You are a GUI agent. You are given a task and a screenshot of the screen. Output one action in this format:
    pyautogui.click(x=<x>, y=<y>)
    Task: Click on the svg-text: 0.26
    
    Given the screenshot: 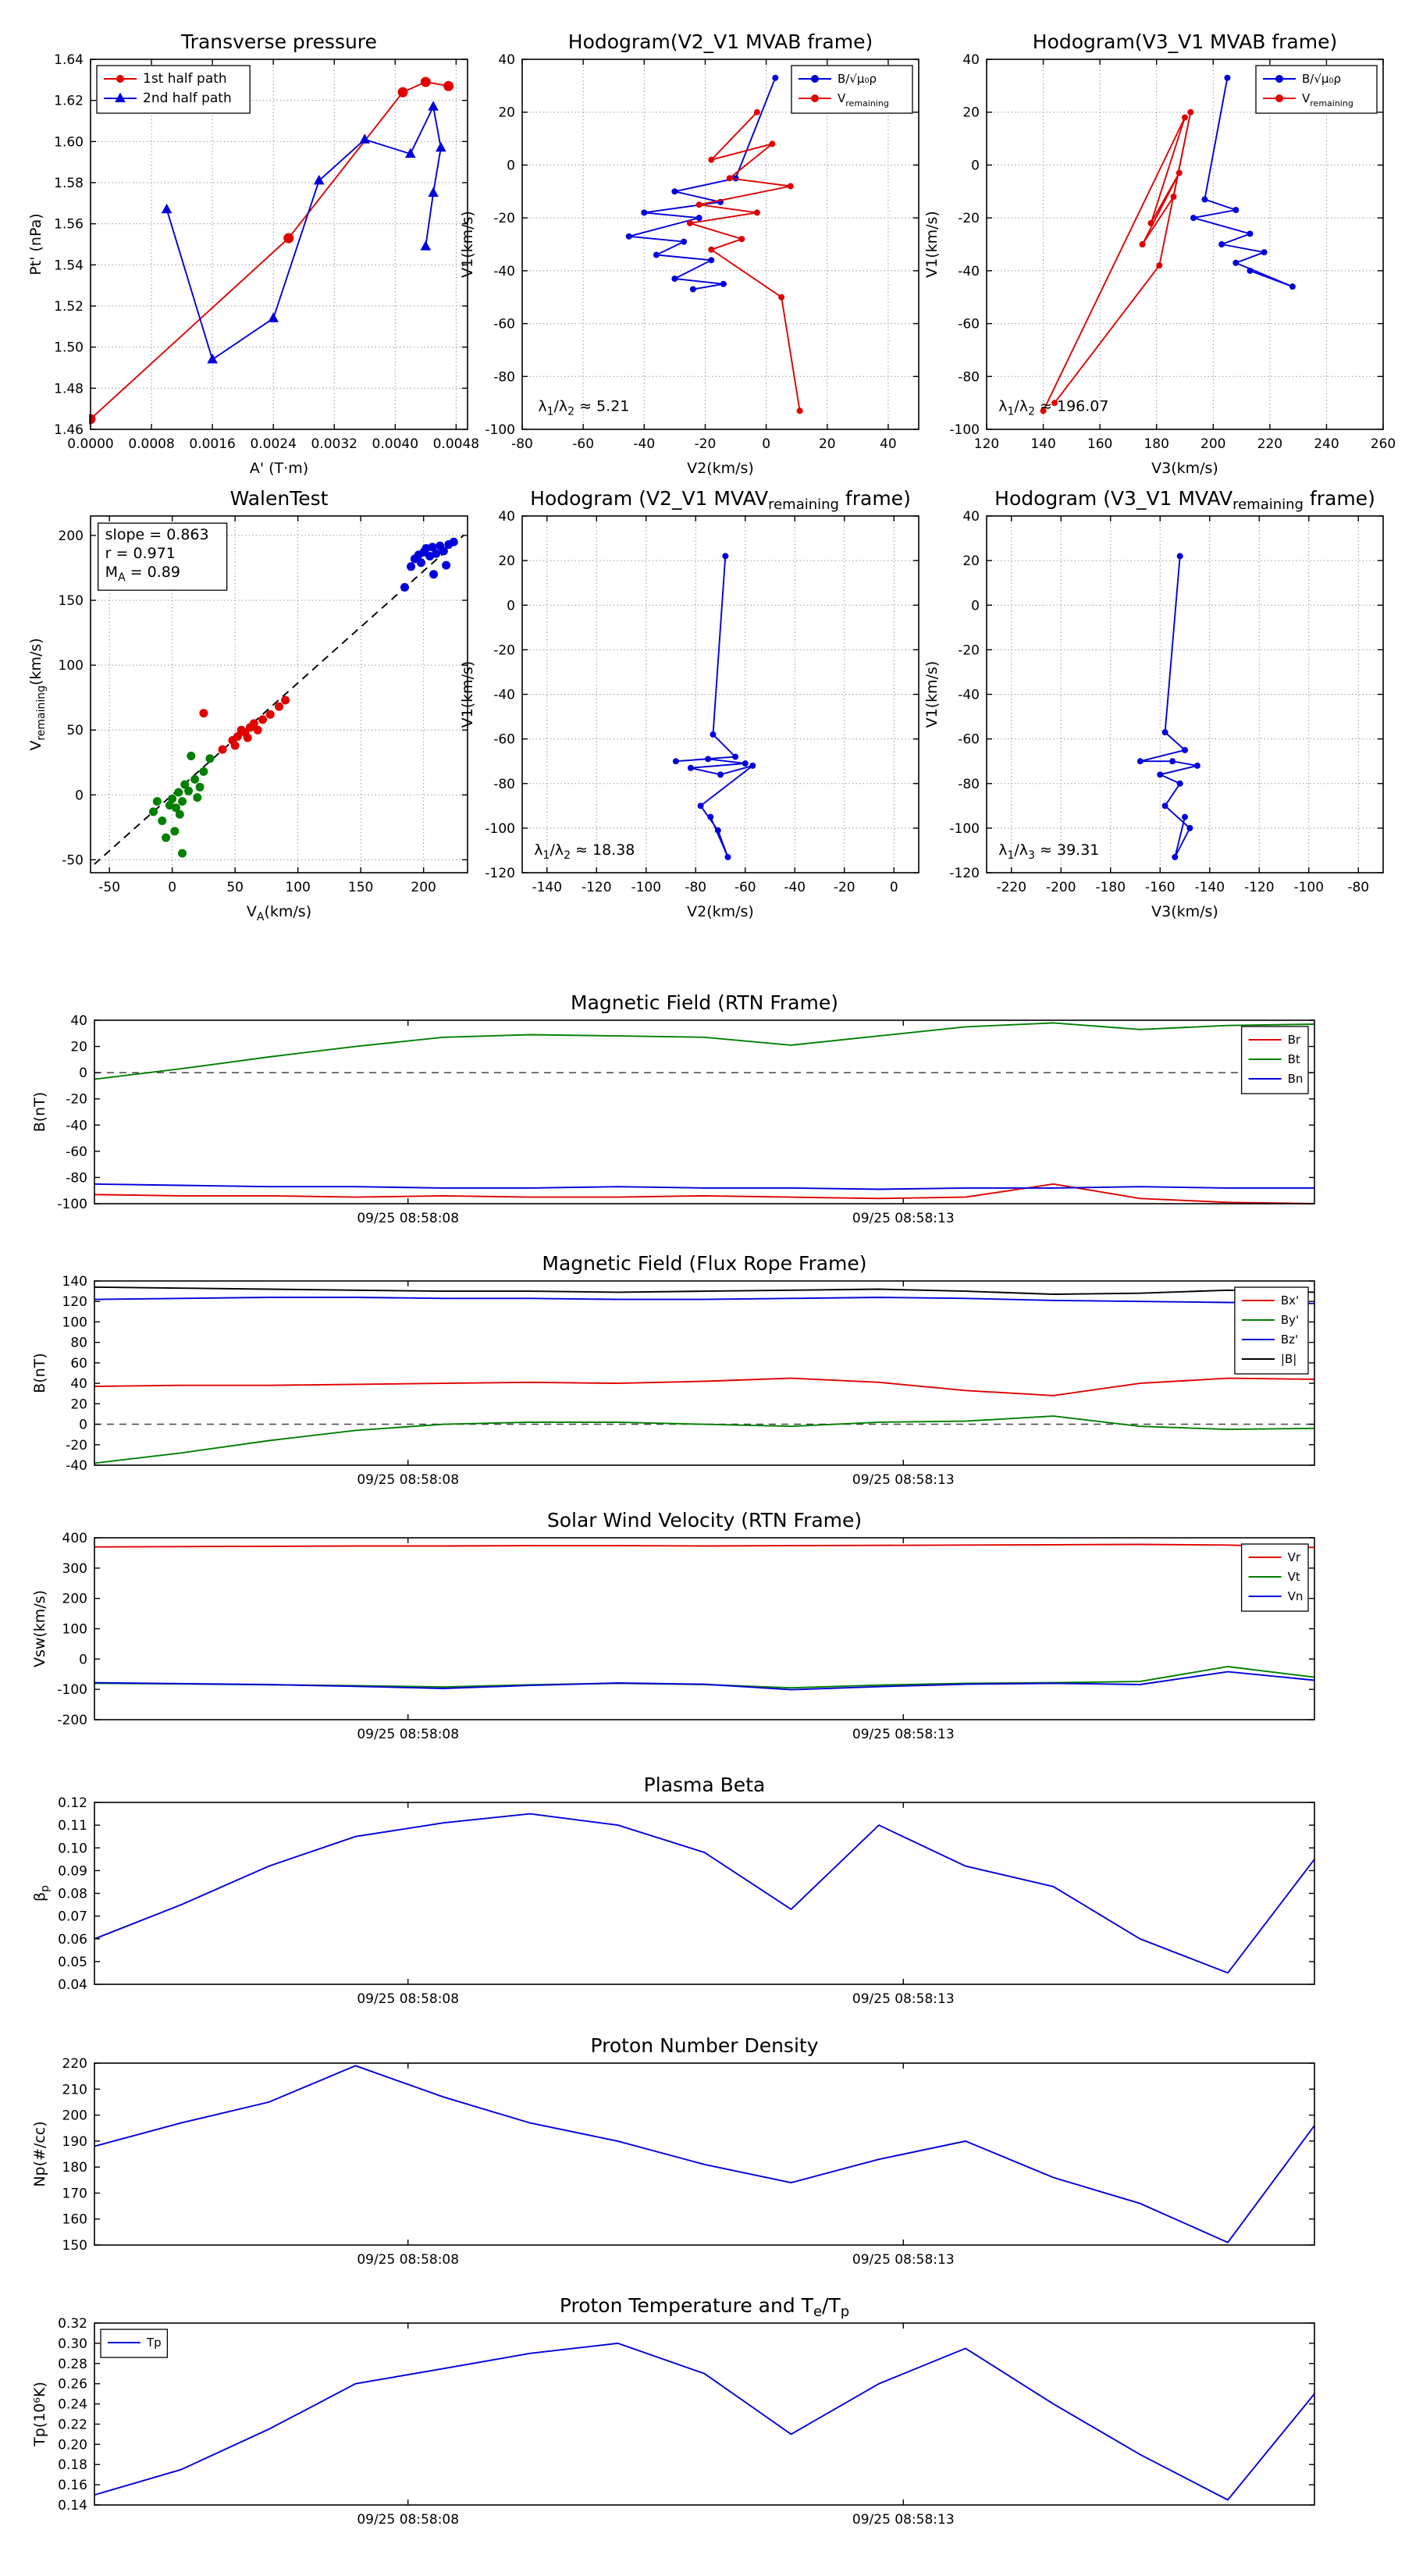 What is the action you would take?
    pyautogui.click(x=72, y=2385)
    